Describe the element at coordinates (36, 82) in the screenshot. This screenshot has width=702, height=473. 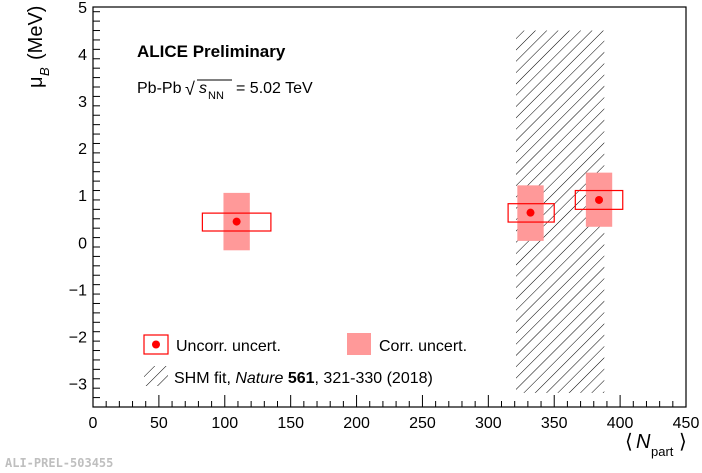
I see `y-label-main: μ` at that location.